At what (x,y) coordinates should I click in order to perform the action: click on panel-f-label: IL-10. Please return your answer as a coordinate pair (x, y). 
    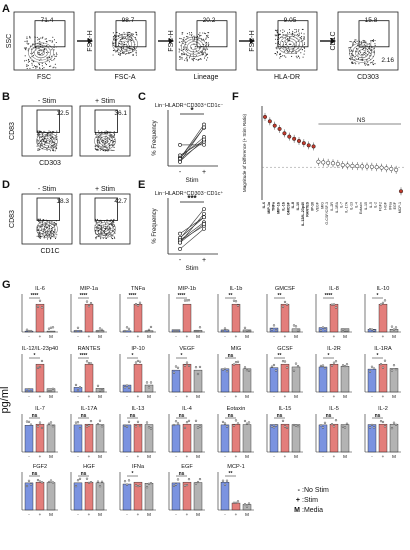
    Looking at the image, I should click on (298, 206).